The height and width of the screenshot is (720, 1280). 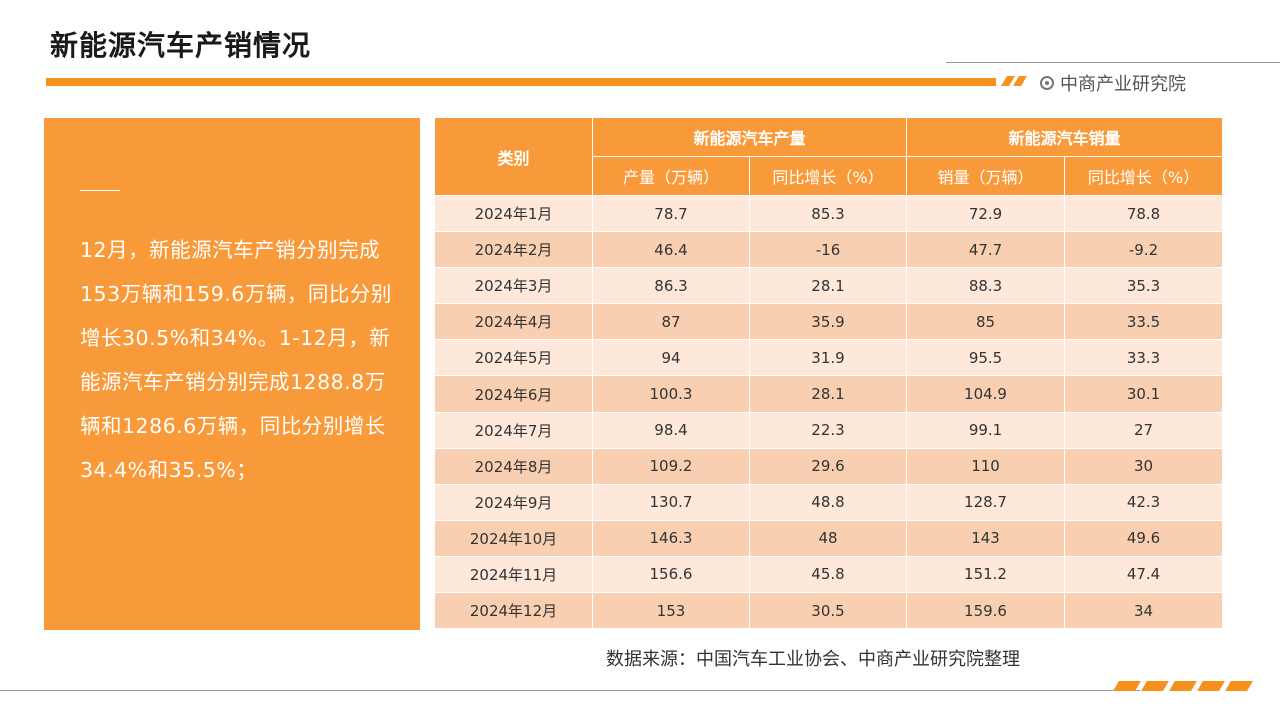 I want to click on table-row: 2024年2月 46.4 -16 47.7 -9.2, so click(x=829, y=250).